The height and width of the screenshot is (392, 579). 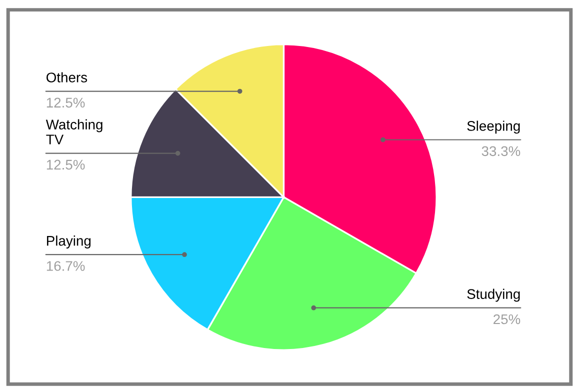 I want to click on data-label: 25%, so click(x=507, y=319).